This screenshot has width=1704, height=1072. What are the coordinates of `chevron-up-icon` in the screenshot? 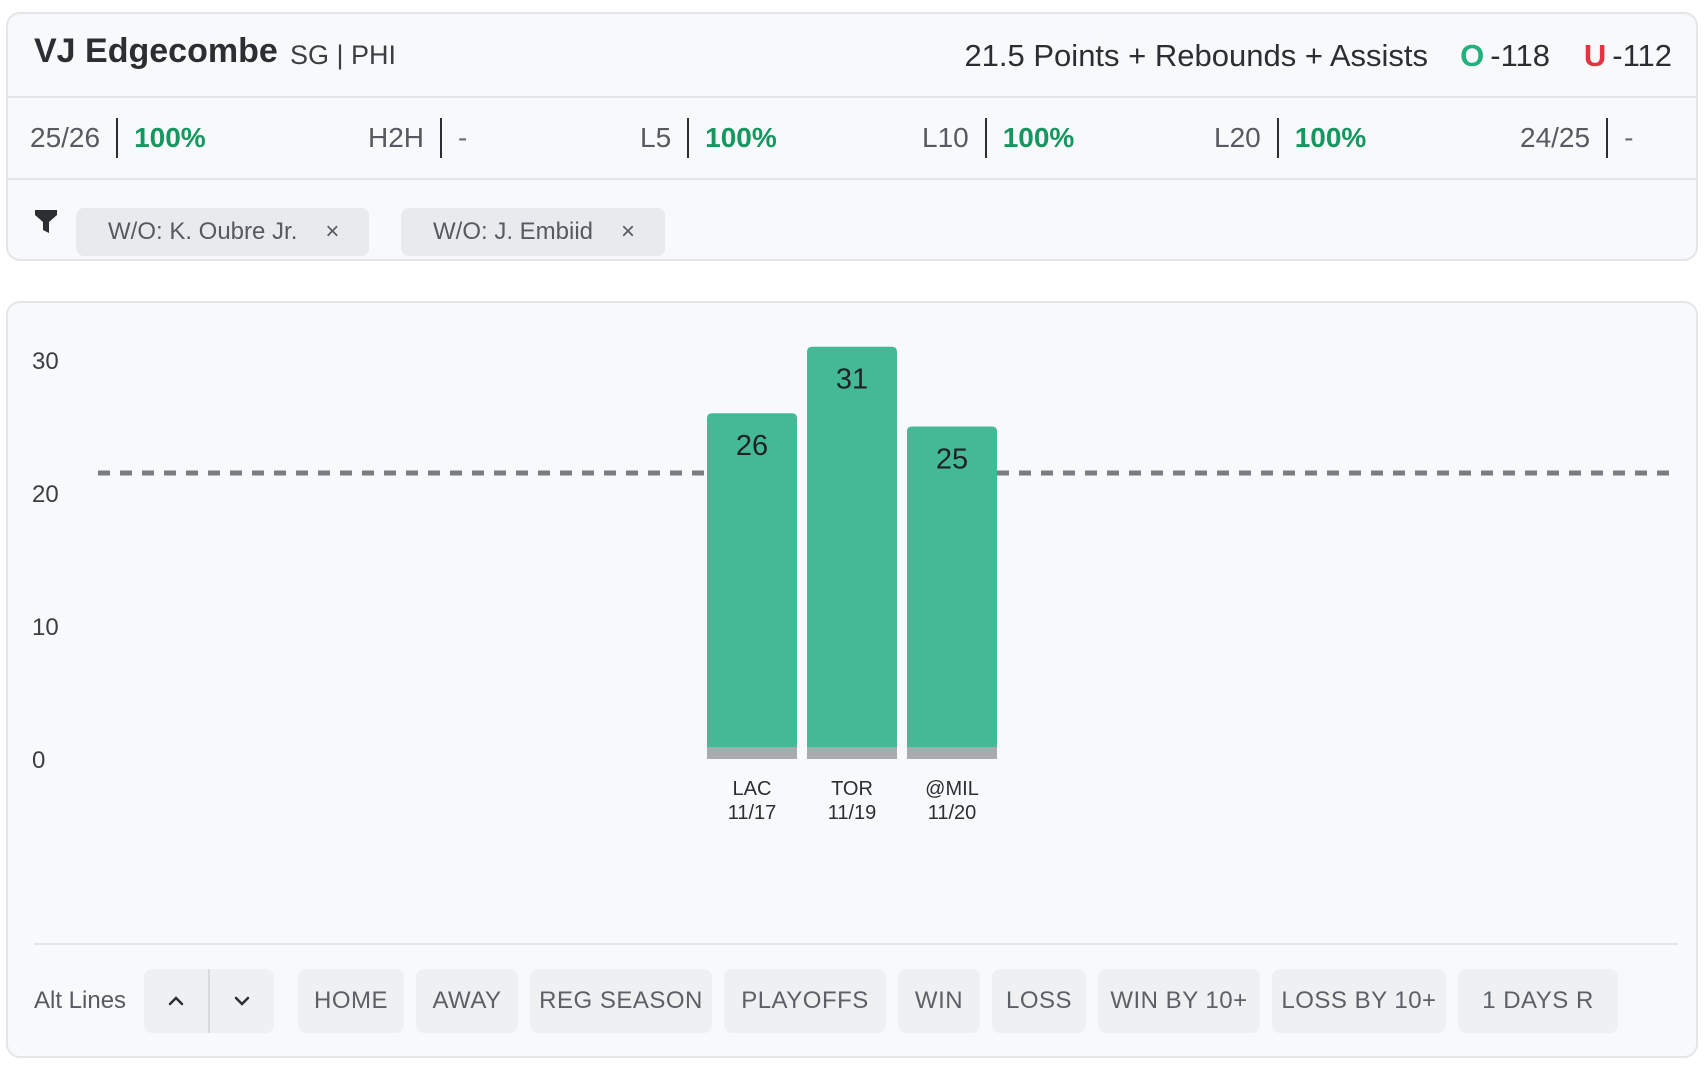 It's located at (176, 1001).